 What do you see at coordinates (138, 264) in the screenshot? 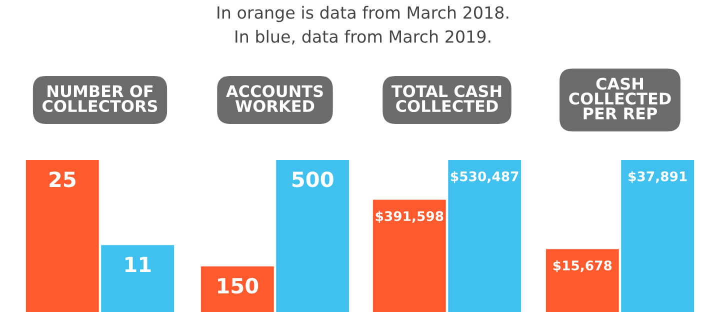
I see `data-label: 11` at bounding box center [138, 264].